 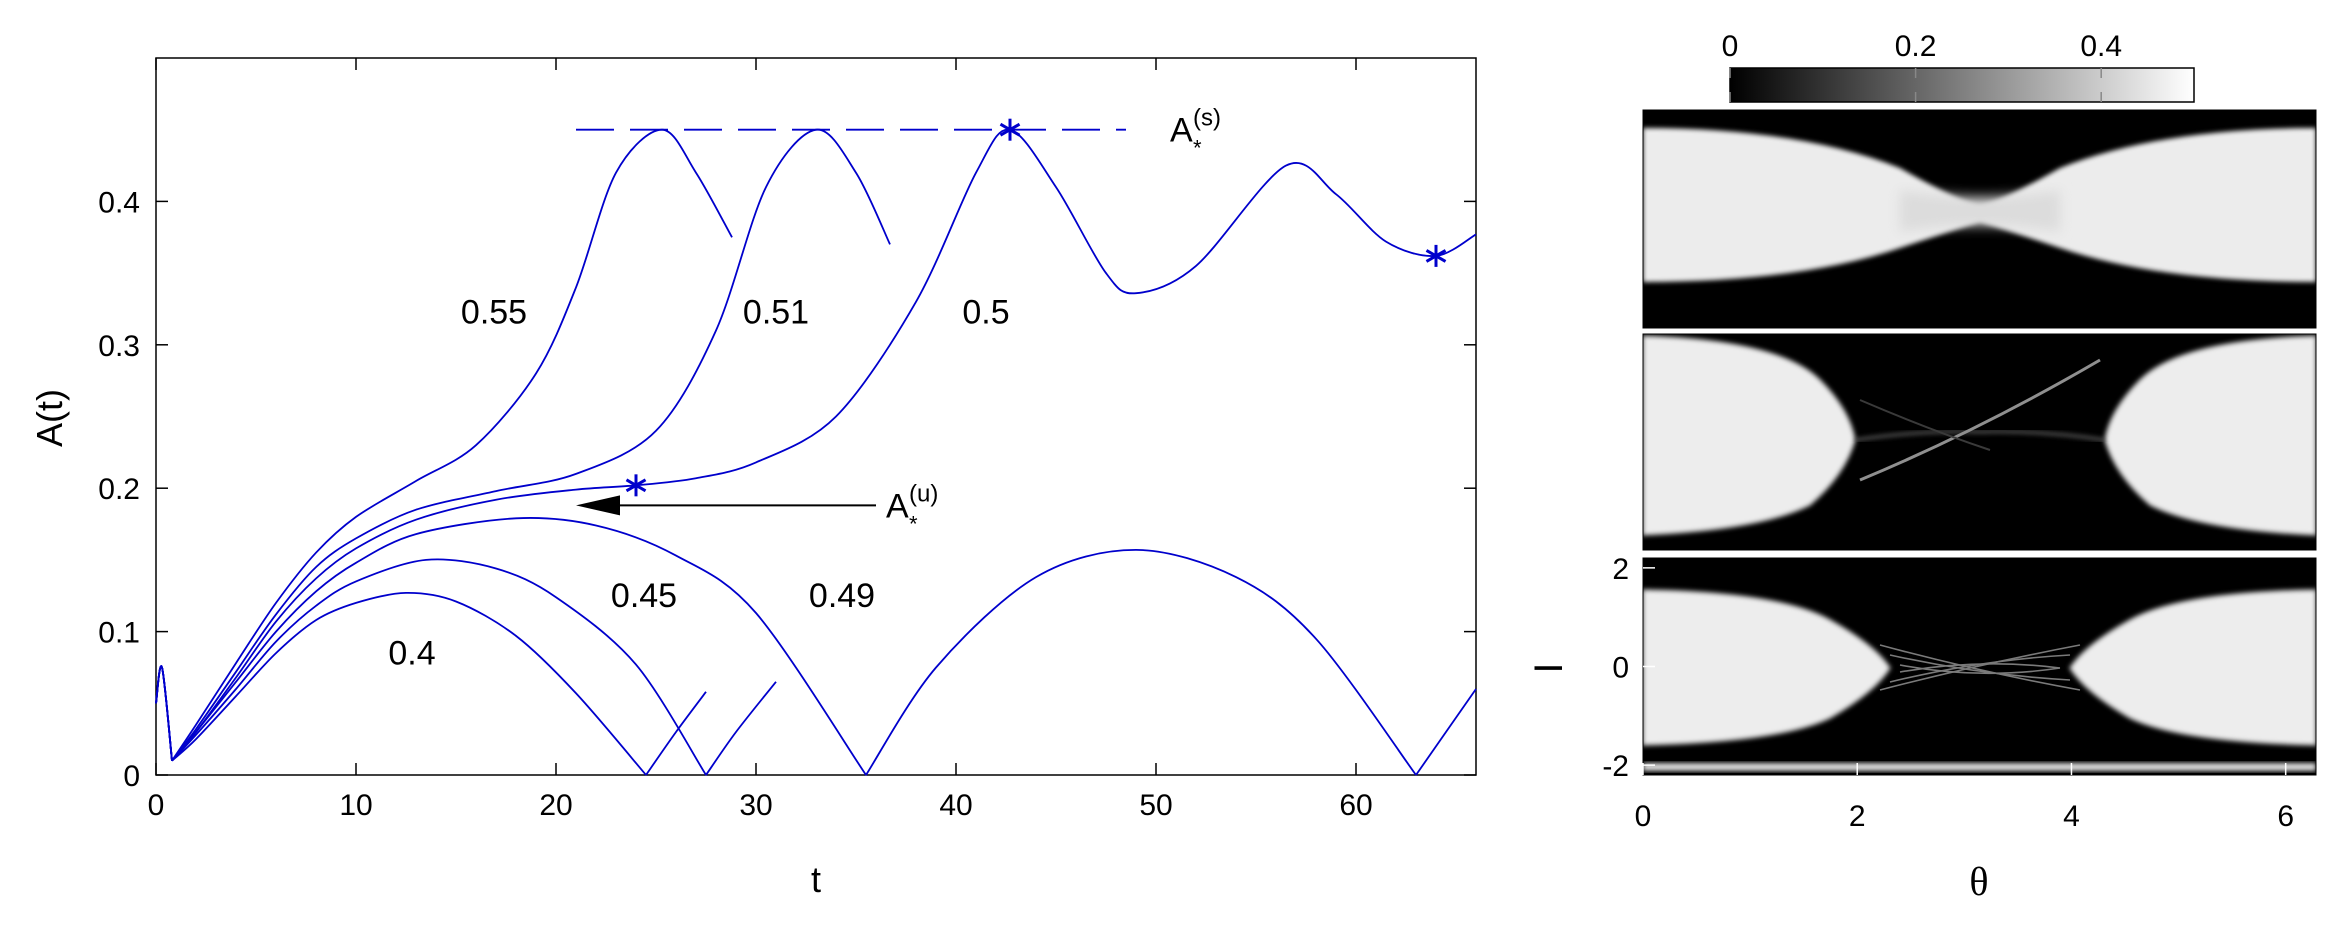 What do you see at coordinates (1964, 671) in the screenshot?
I see `heatmap-axis-ticks` at bounding box center [1964, 671].